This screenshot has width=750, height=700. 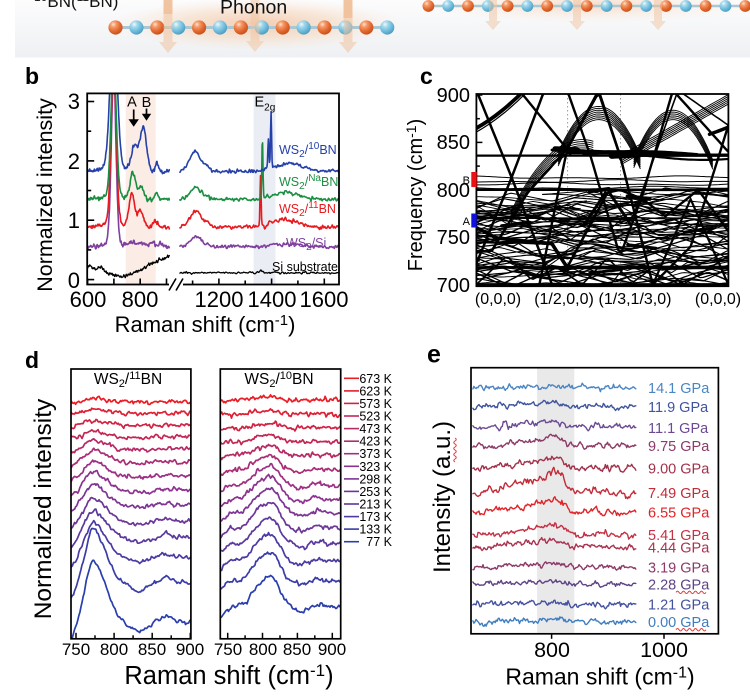 I want to click on svg-text: 7.49 GPa, so click(x=679, y=494).